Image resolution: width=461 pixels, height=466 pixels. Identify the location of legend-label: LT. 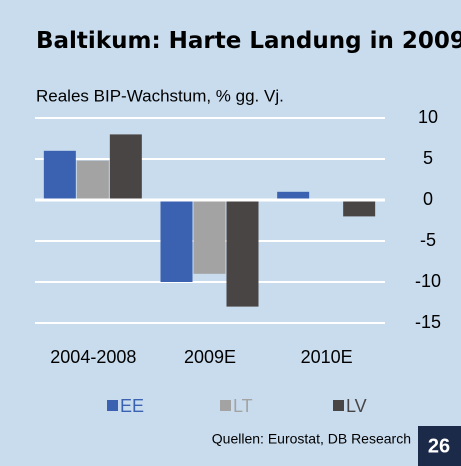
(243, 406).